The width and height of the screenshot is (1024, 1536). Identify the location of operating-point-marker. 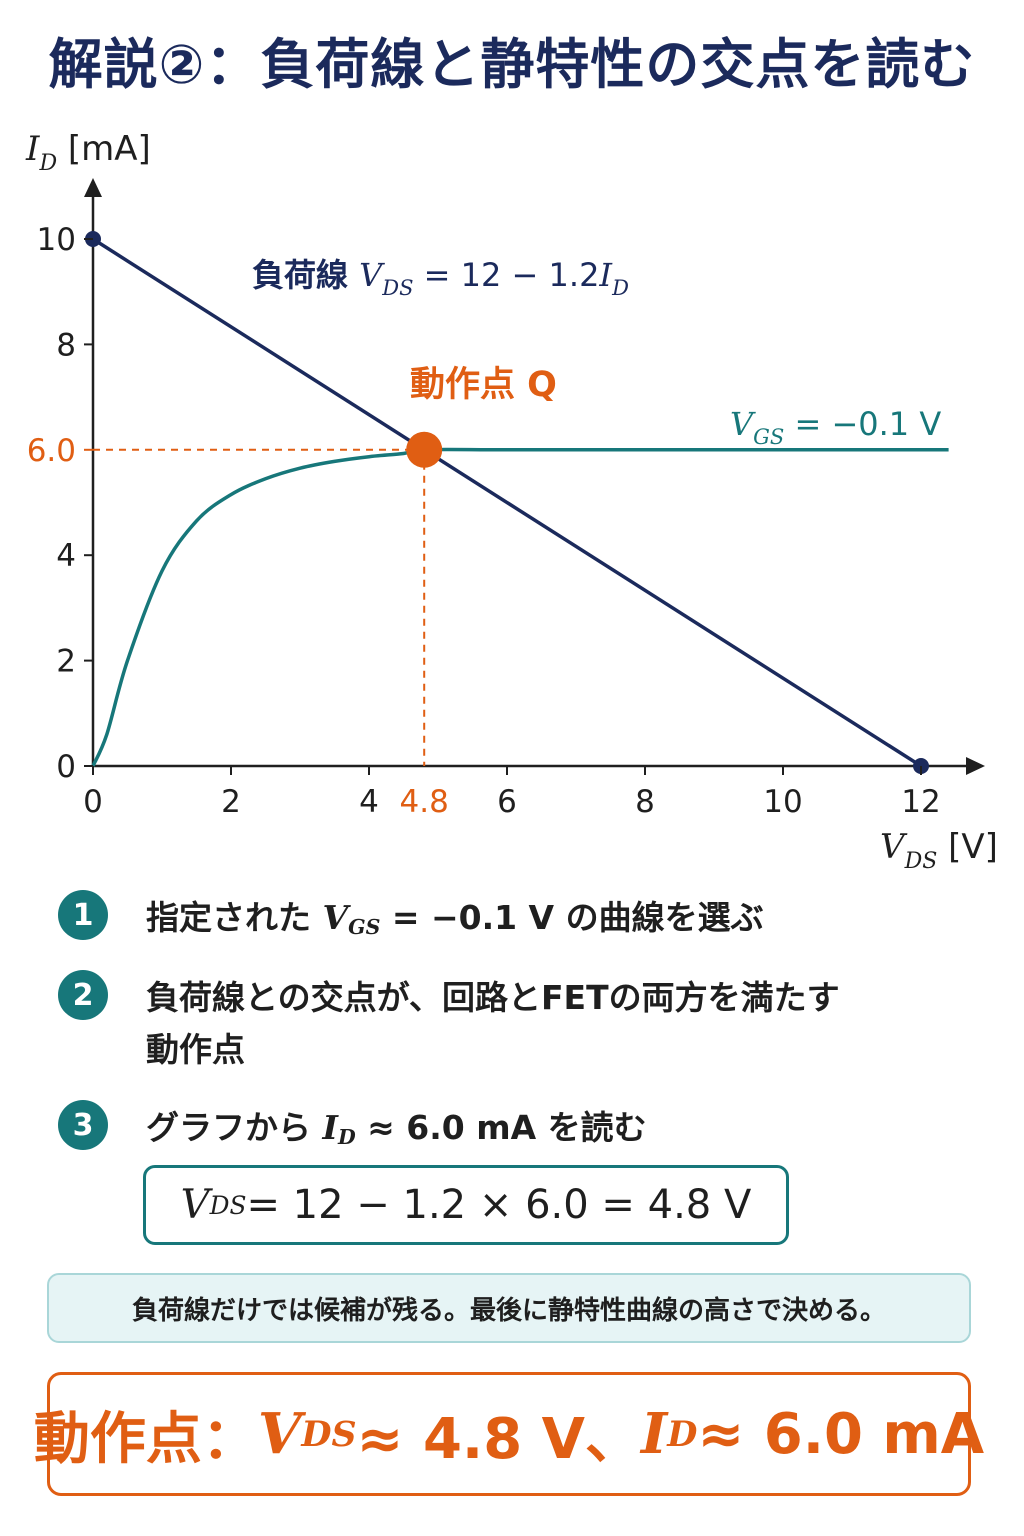
(424, 449).